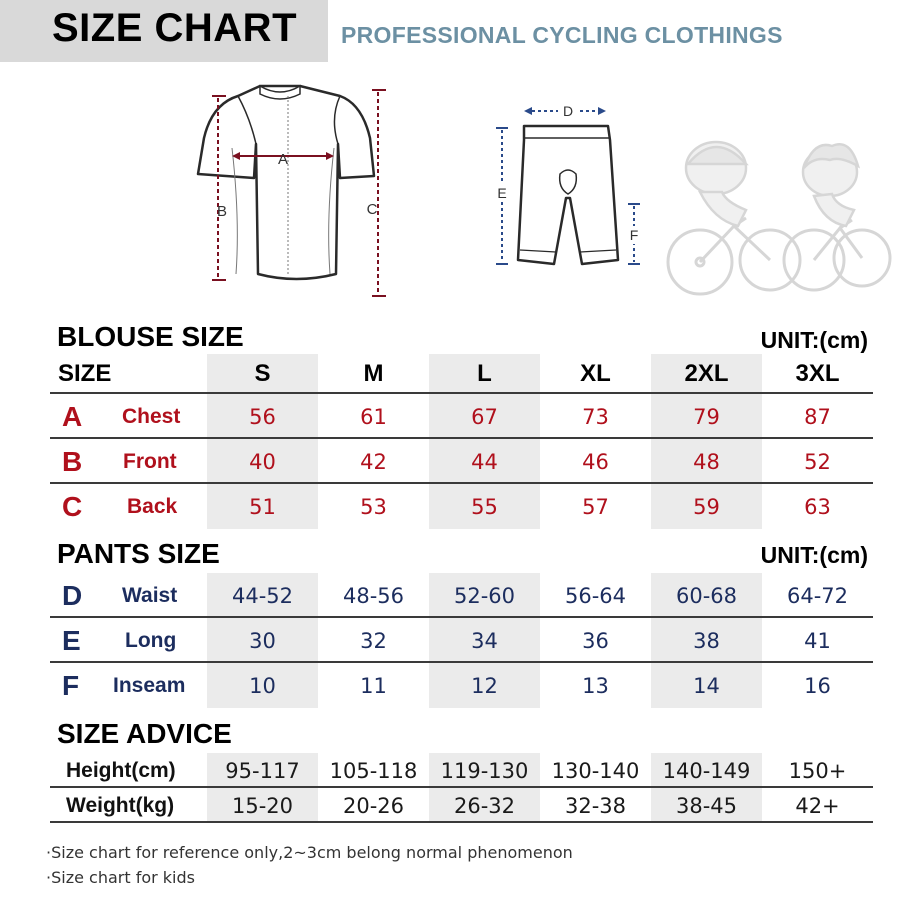 This screenshot has width=900, height=900. Describe the element at coordinates (373, 640) in the screenshot. I see `table-cell: 32` at that location.